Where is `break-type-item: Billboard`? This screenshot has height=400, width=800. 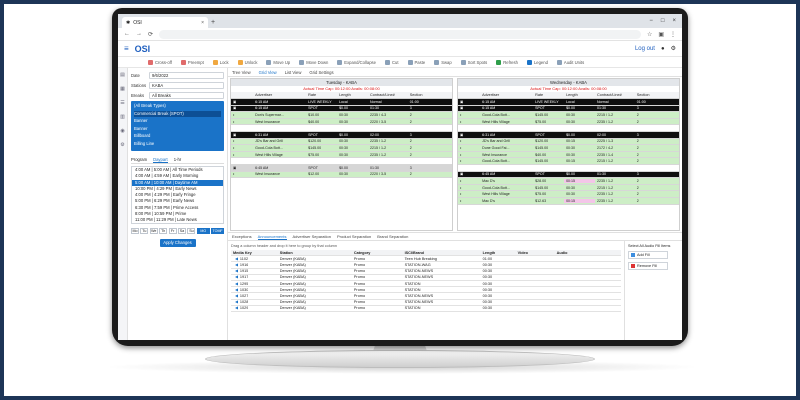 break-type-item: Billboard is located at coordinates (142, 135).